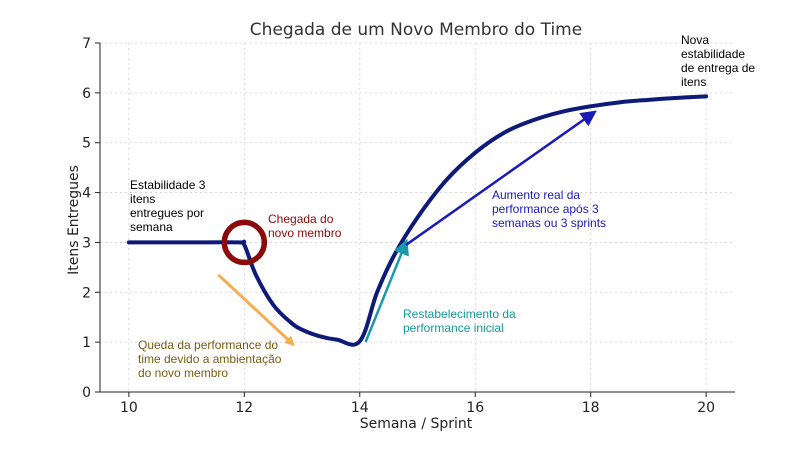 The height and width of the screenshot is (452, 800). What do you see at coordinates (695, 40) in the screenshot?
I see `annotation-new-stability-line: Nova` at bounding box center [695, 40].